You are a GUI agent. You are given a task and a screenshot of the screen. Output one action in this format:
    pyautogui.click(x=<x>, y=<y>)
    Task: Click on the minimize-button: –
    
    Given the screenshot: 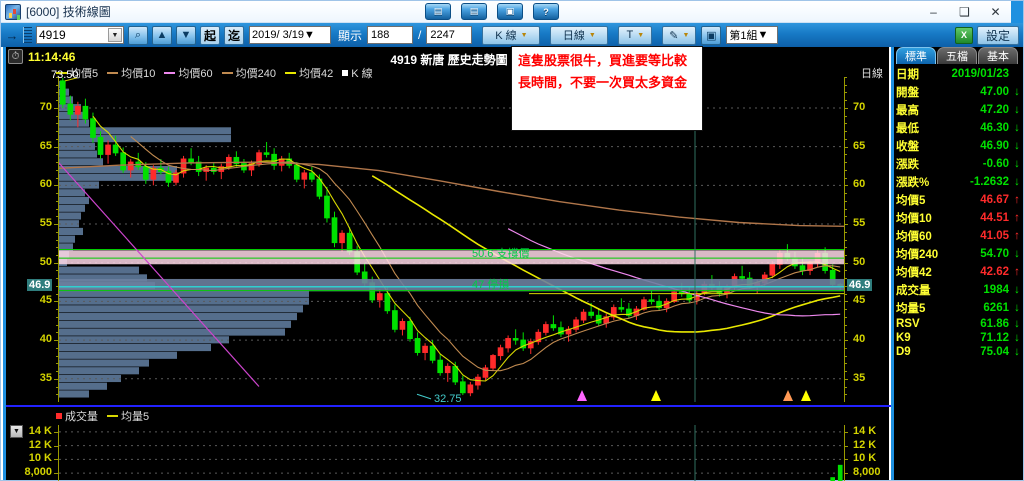 What is the action you would take?
    pyautogui.click(x=933, y=11)
    